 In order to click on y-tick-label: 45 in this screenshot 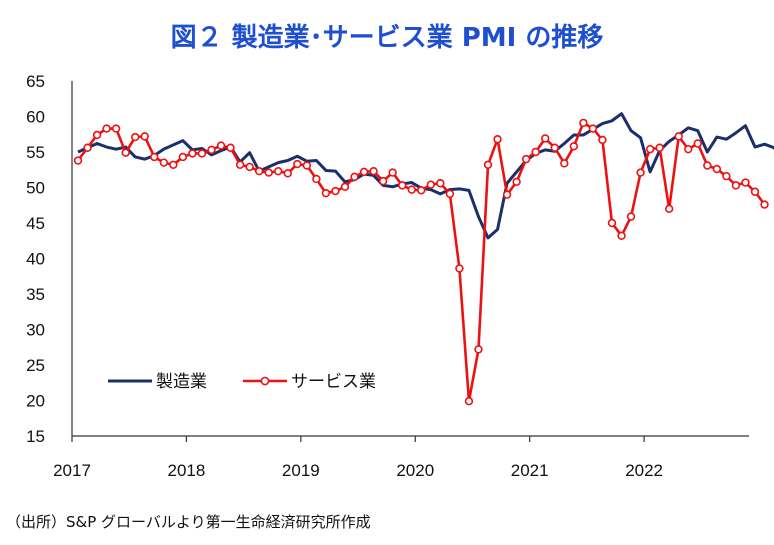, I will do `click(35, 223)`.